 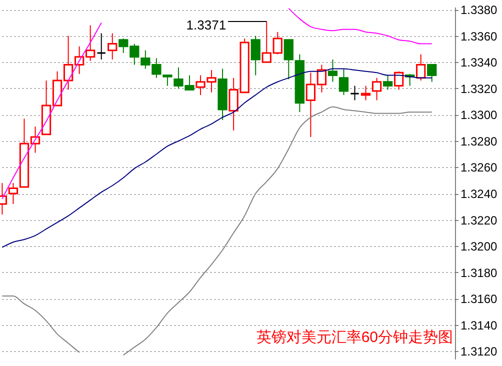 What do you see at coordinates (479, 247) in the screenshot?
I see `y-tick-label: 1.3200` at bounding box center [479, 247].